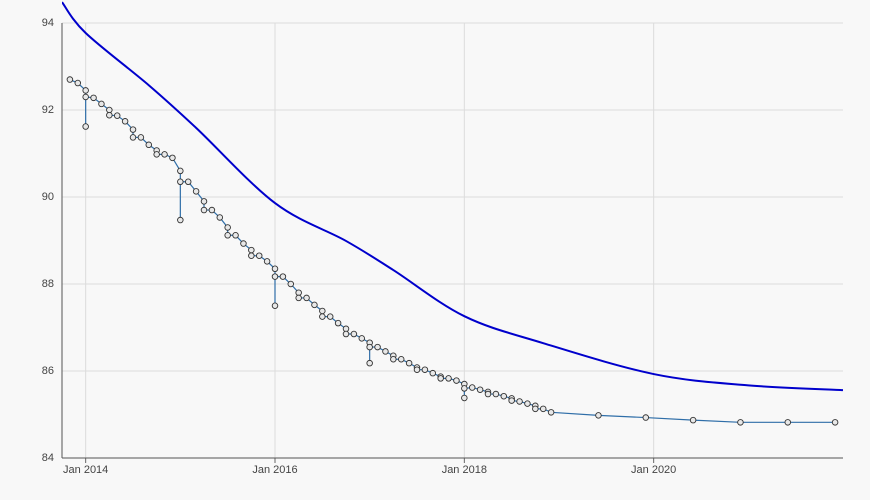 This screenshot has width=870, height=500. Describe the element at coordinates (464, 470) in the screenshot. I see `x-tick-label: Jan 2018` at that location.